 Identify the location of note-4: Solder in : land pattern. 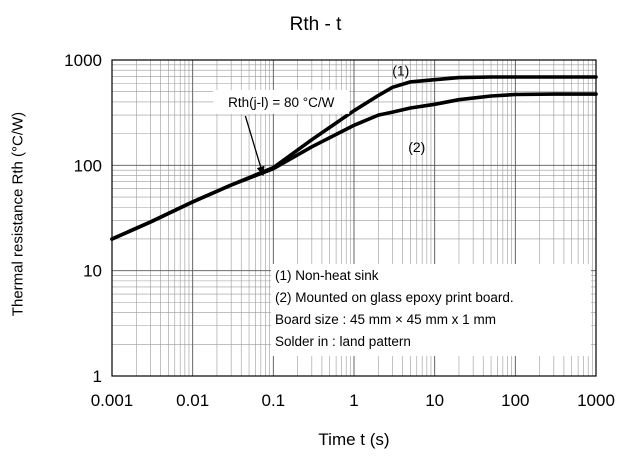
(343, 341).